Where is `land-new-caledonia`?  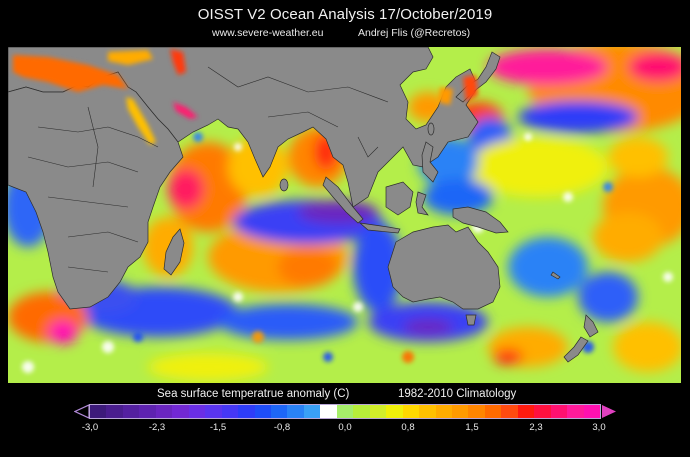
land-new-caledonia is located at coordinates (555, 275).